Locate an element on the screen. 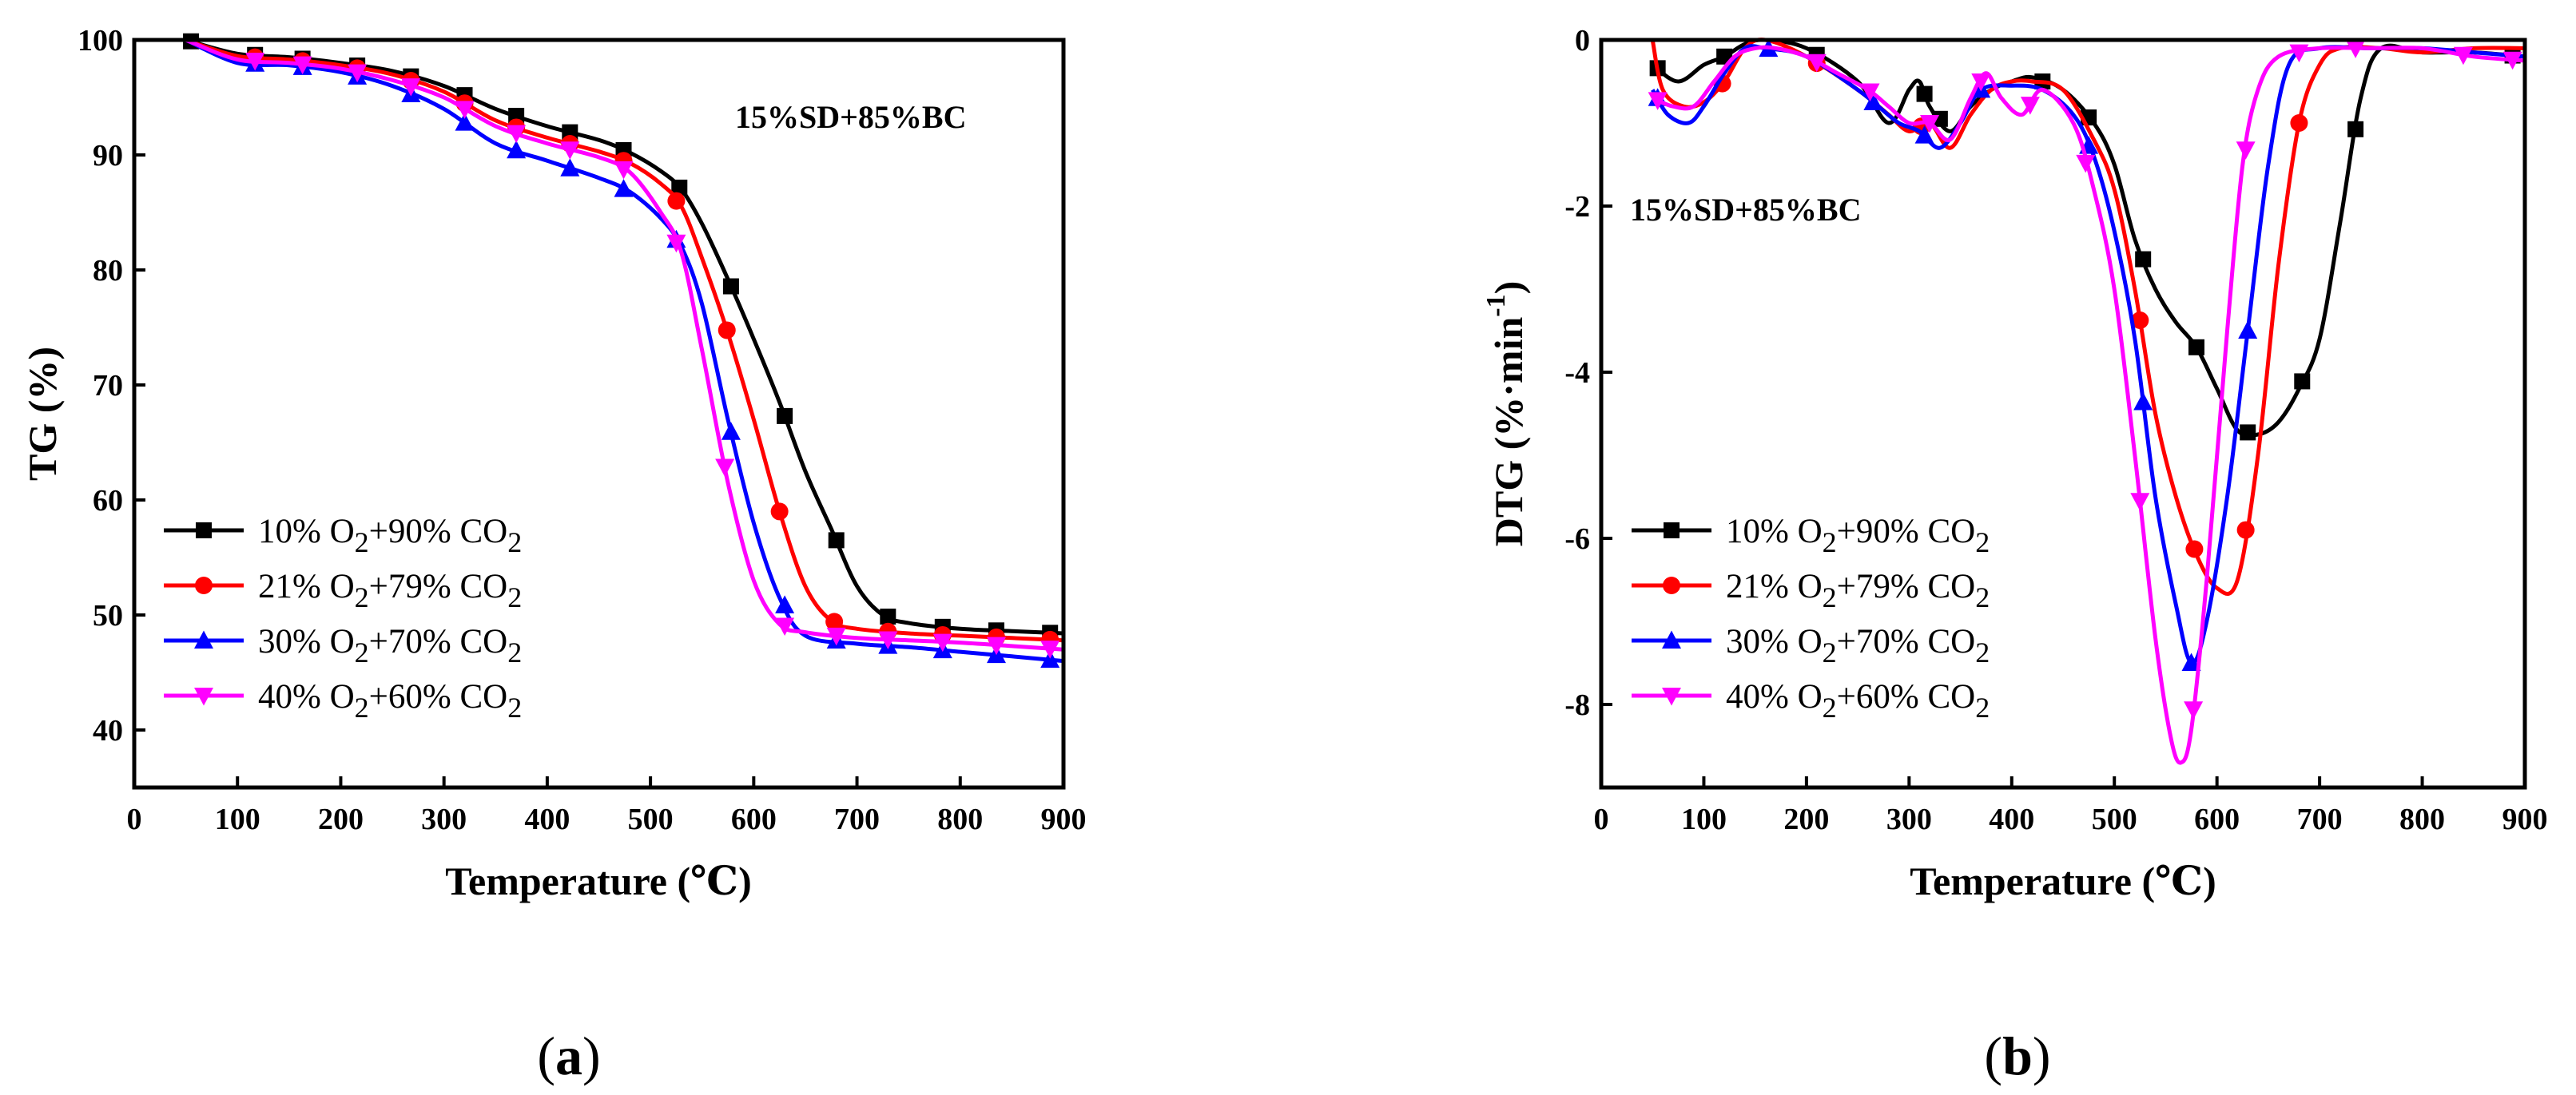 Image resolution: width=2576 pixels, height=1095 pixels. panel-a-x-tick-label: 600 is located at coordinates (754, 820).